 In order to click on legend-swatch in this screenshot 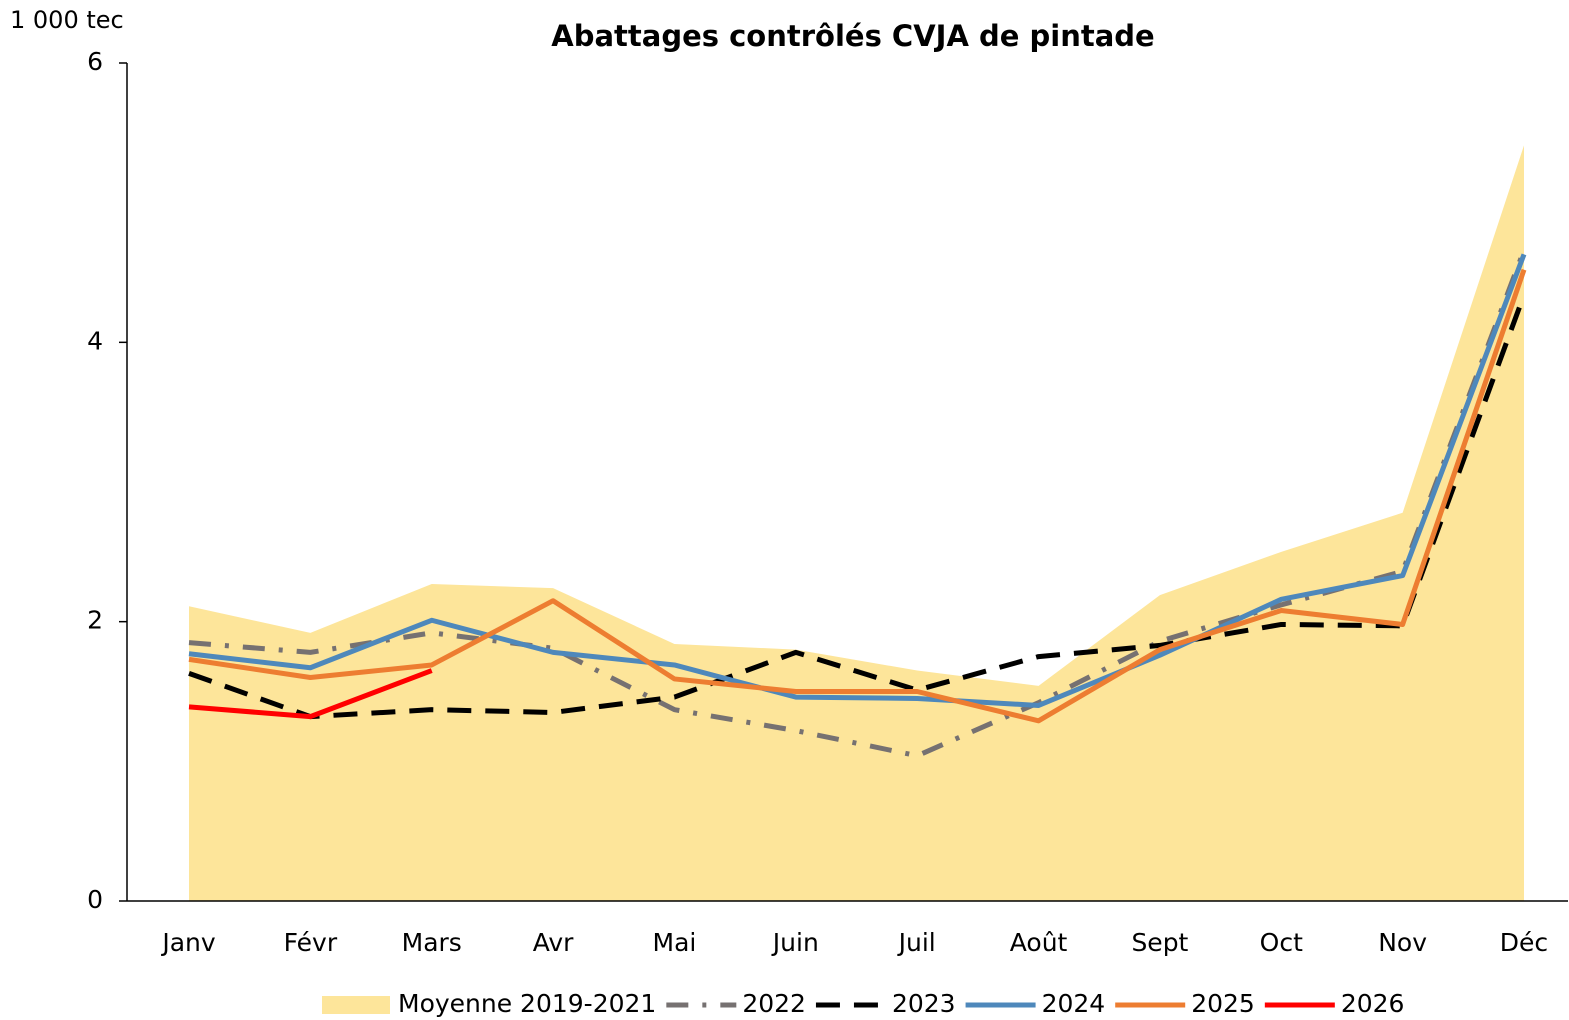, I will do `click(356, 1005)`.